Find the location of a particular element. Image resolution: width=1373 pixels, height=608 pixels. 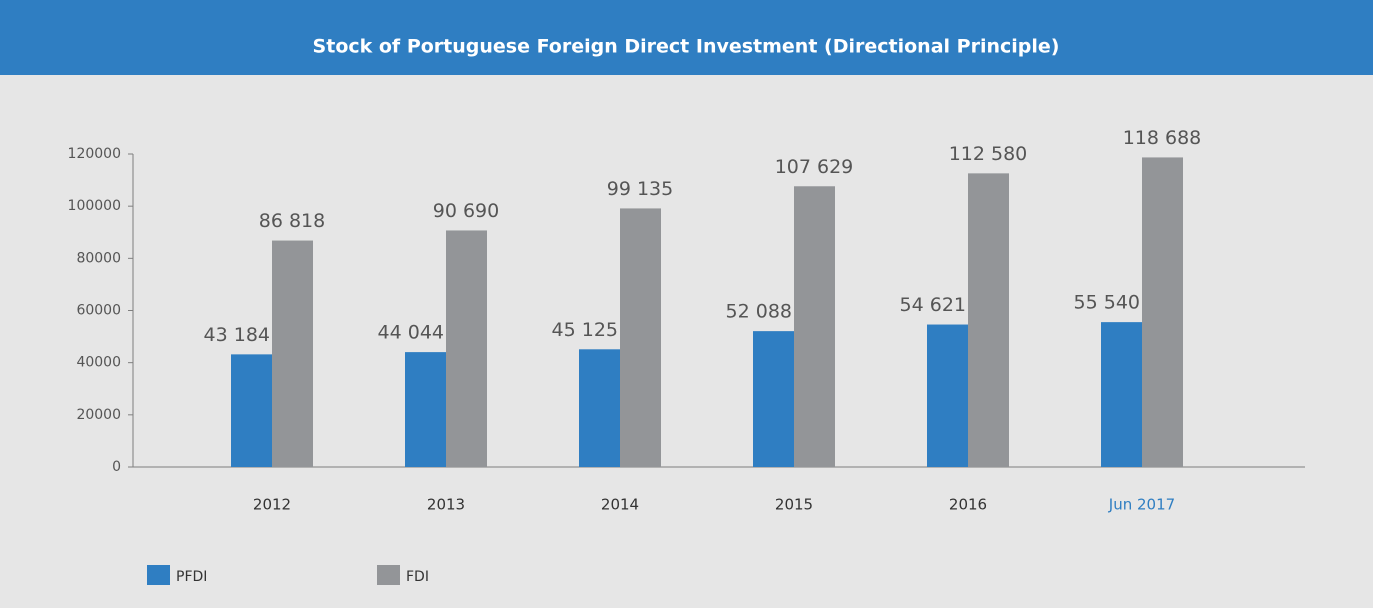

y-tick-label: 120000 is located at coordinates (94, 154).